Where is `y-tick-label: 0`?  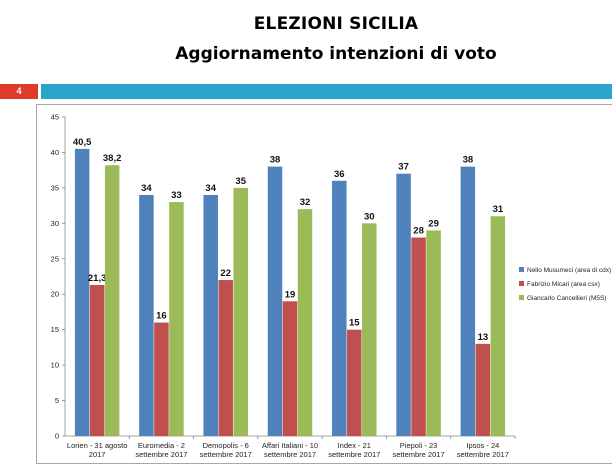 y-tick-label: 0 is located at coordinates (57, 436).